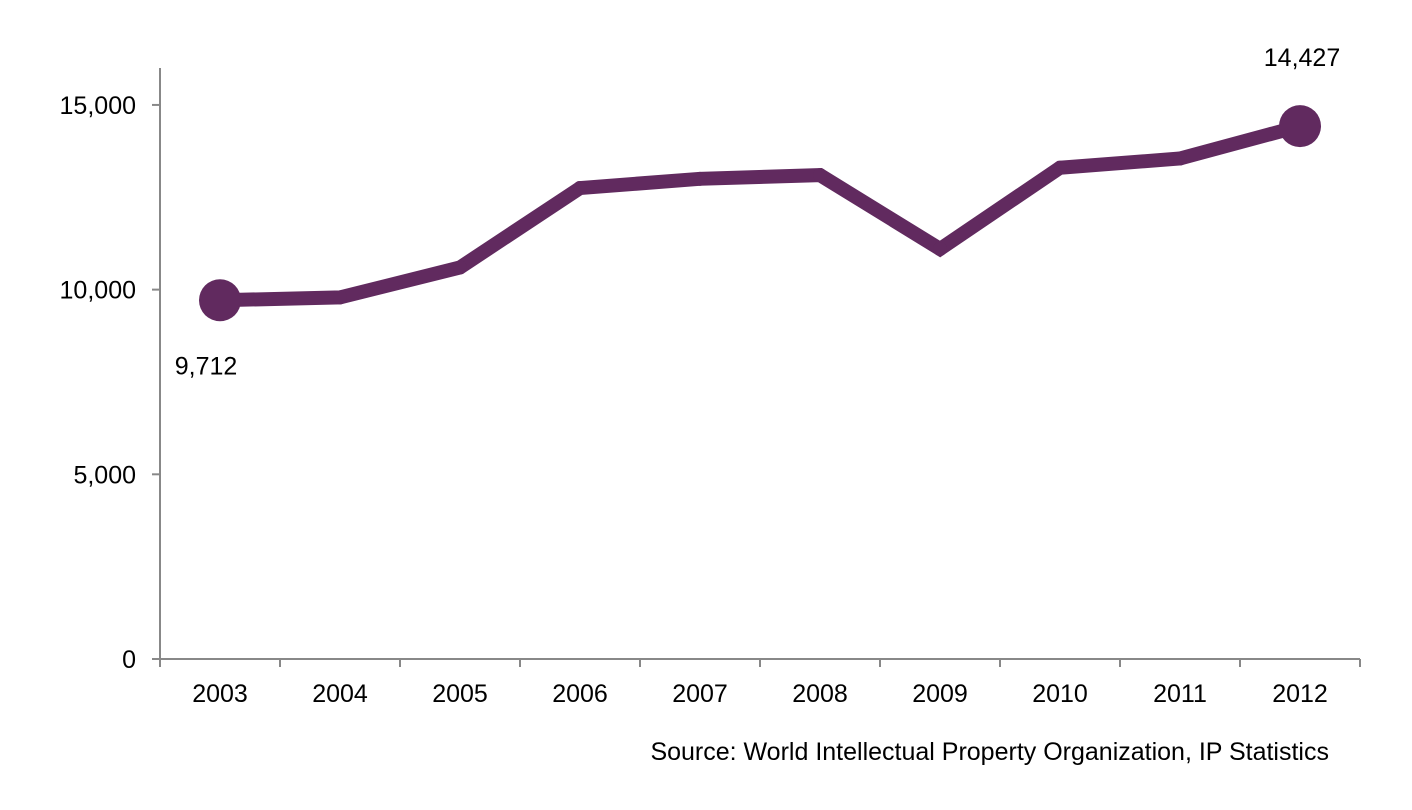 The width and height of the screenshot is (1412, 810). Describe the element at coordinates (98, 106) in the screenshot. I see `y-tick-label: 15,000` at that location.